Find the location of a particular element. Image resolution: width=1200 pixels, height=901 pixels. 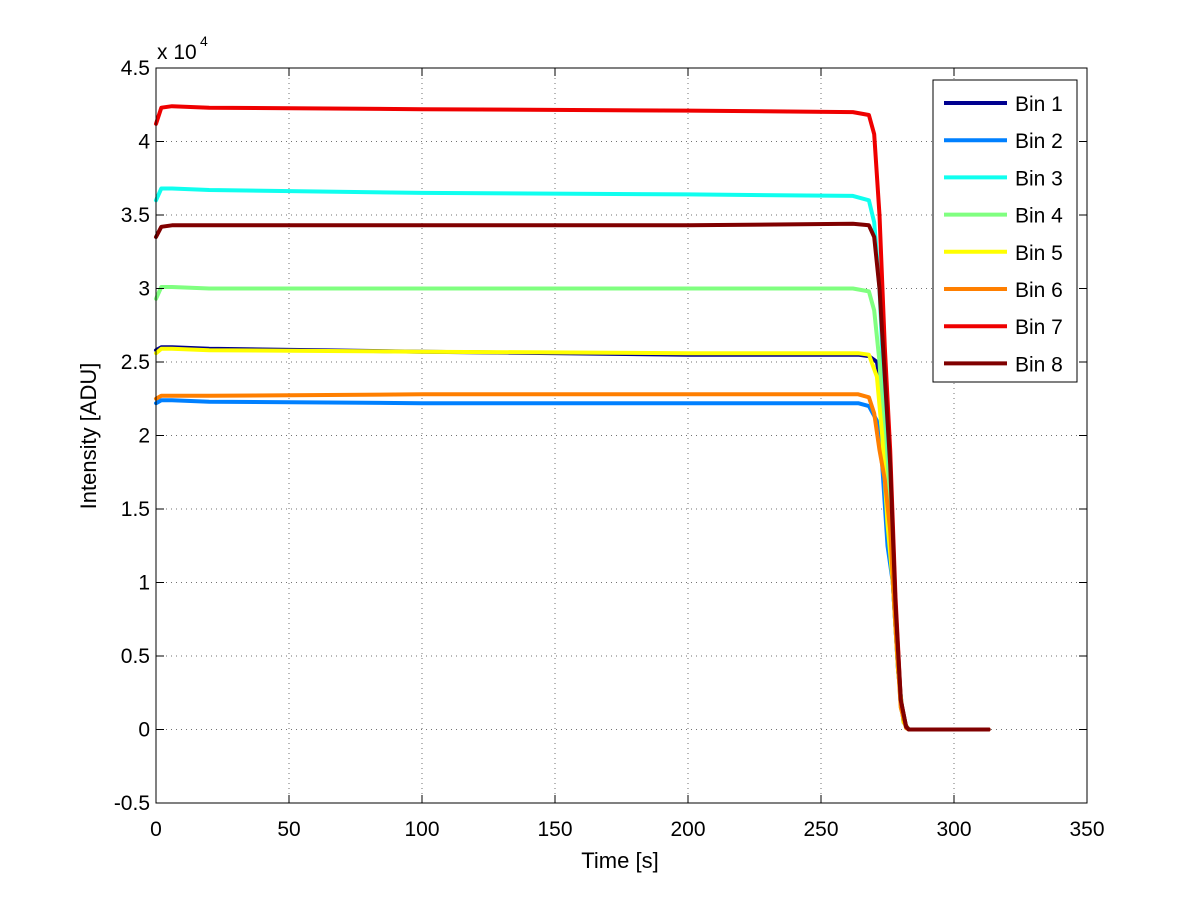

y-multiplier-exponent: 4 is located at coordinates (204, 41).